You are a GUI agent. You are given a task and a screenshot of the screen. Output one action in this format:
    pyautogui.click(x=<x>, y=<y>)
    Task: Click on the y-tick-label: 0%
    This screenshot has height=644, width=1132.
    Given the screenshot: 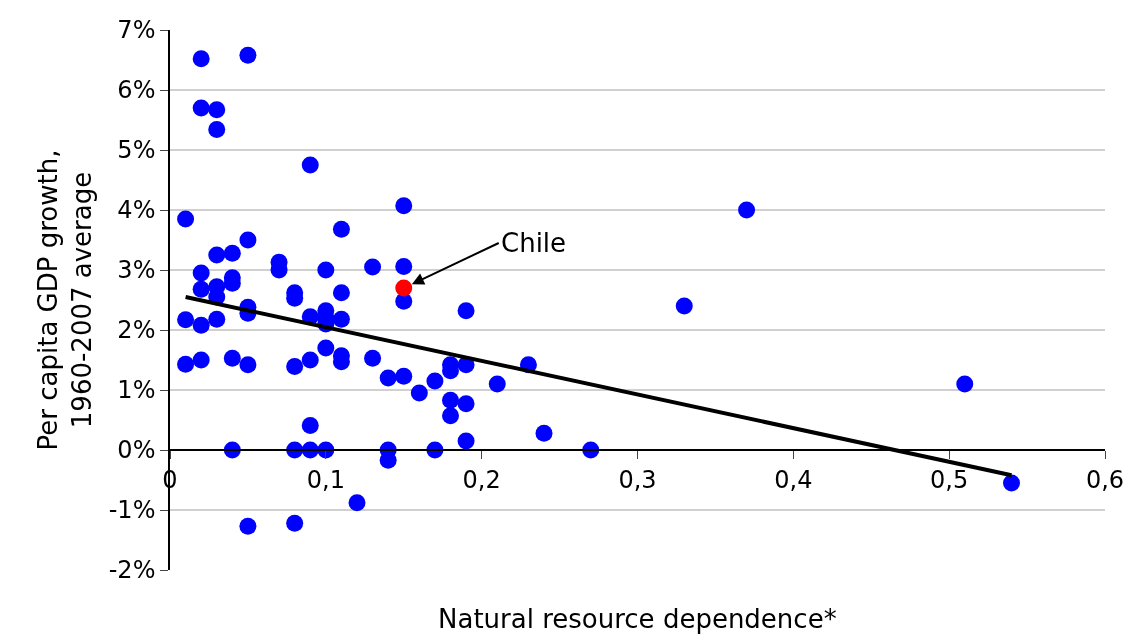 What is the action you would take?
    pyautogui.click(x=136, y=450)
    